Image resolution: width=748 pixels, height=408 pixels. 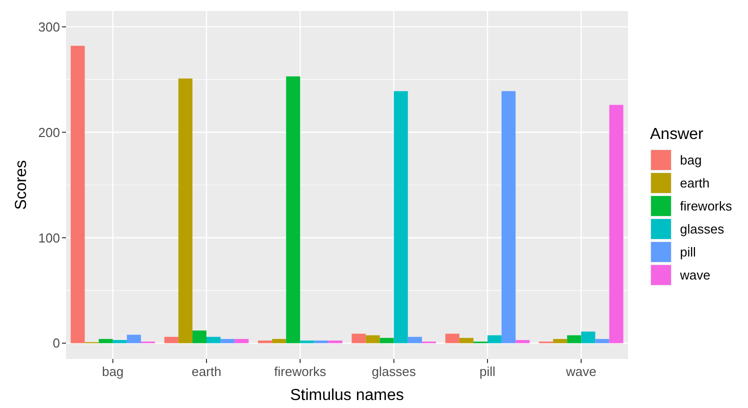 What do you see at coordinates (706, 206) in the screenshot?
I see `legend-label: fireworks` at bounding box center [706, 206].